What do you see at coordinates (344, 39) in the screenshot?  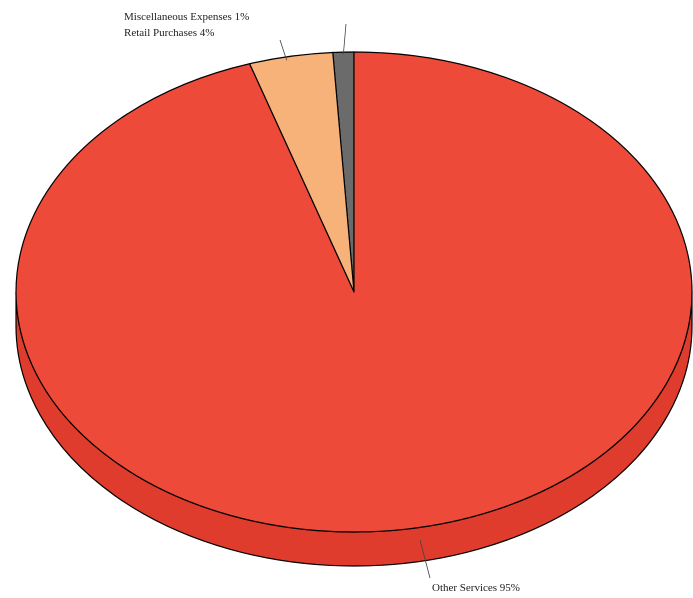 I see `leader-miscellaneous-expenses` at bounding box center [344, 39].